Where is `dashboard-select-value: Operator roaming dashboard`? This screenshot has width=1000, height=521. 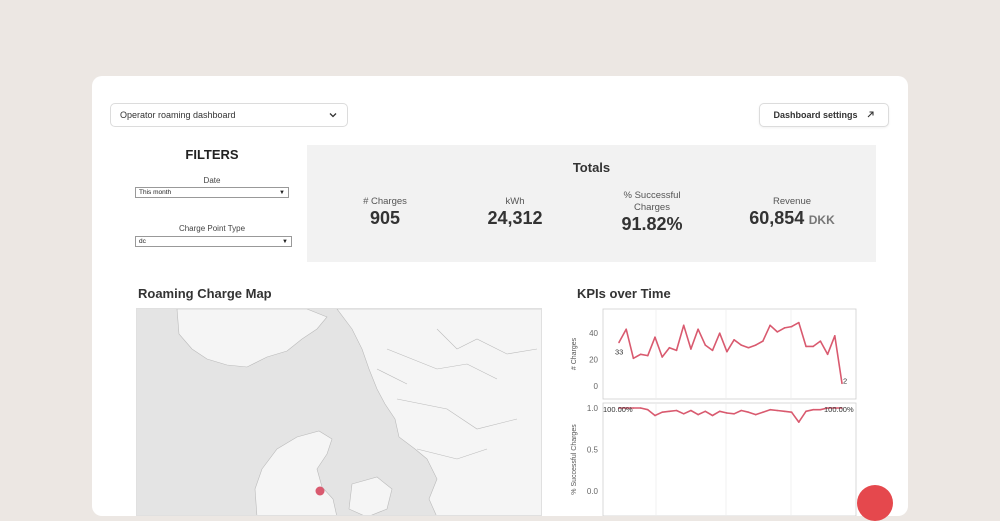 dashboard-select-value: Operator roaming dashboard is located at coordinates (178, 115).